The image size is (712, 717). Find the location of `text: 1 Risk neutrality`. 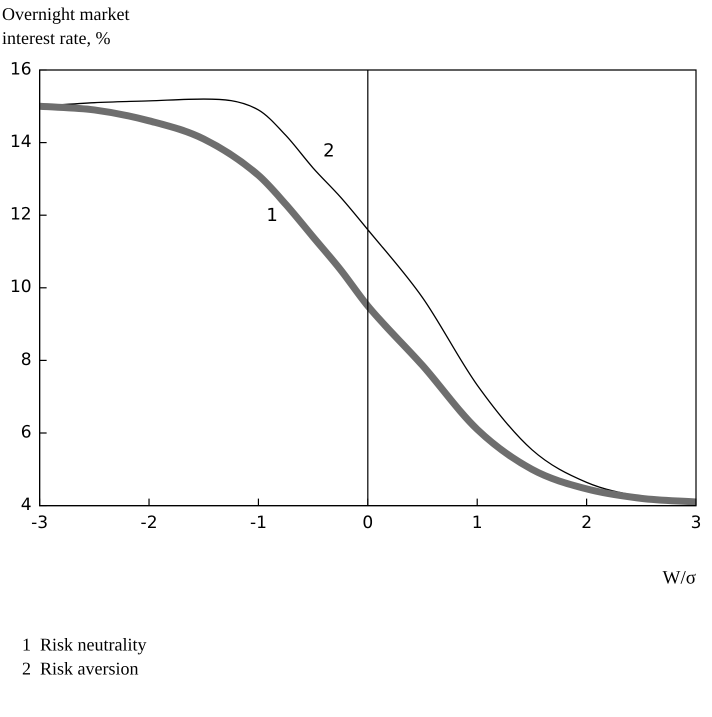

text: 1 Risk neutrality is located at coordinates (84, 644).